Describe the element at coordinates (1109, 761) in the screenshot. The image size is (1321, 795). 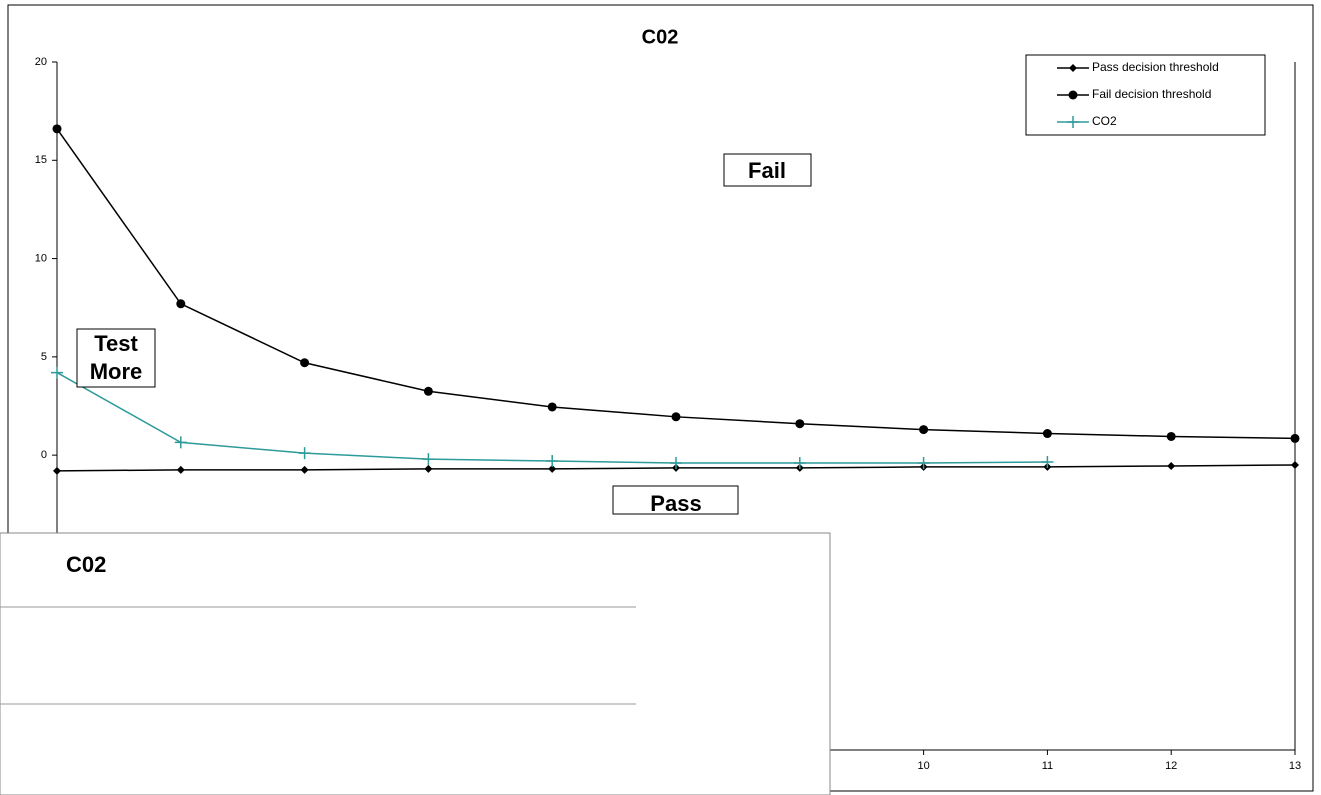
I see `x-ticks: 10 11 12 13` at that location.